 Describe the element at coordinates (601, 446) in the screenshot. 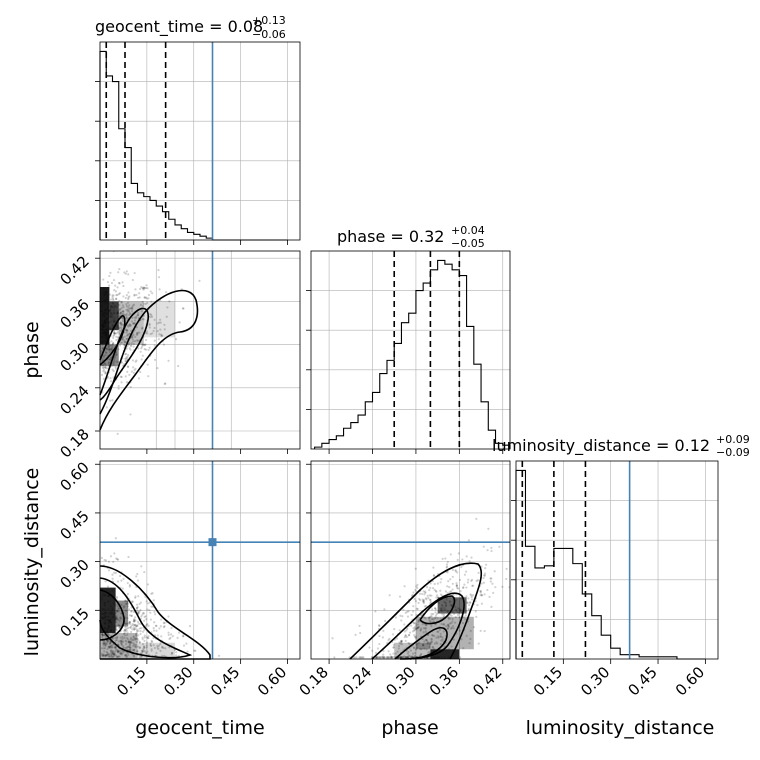

I see `title-luminosity-distance-main: luminosity_distance = 0.12` at that location.